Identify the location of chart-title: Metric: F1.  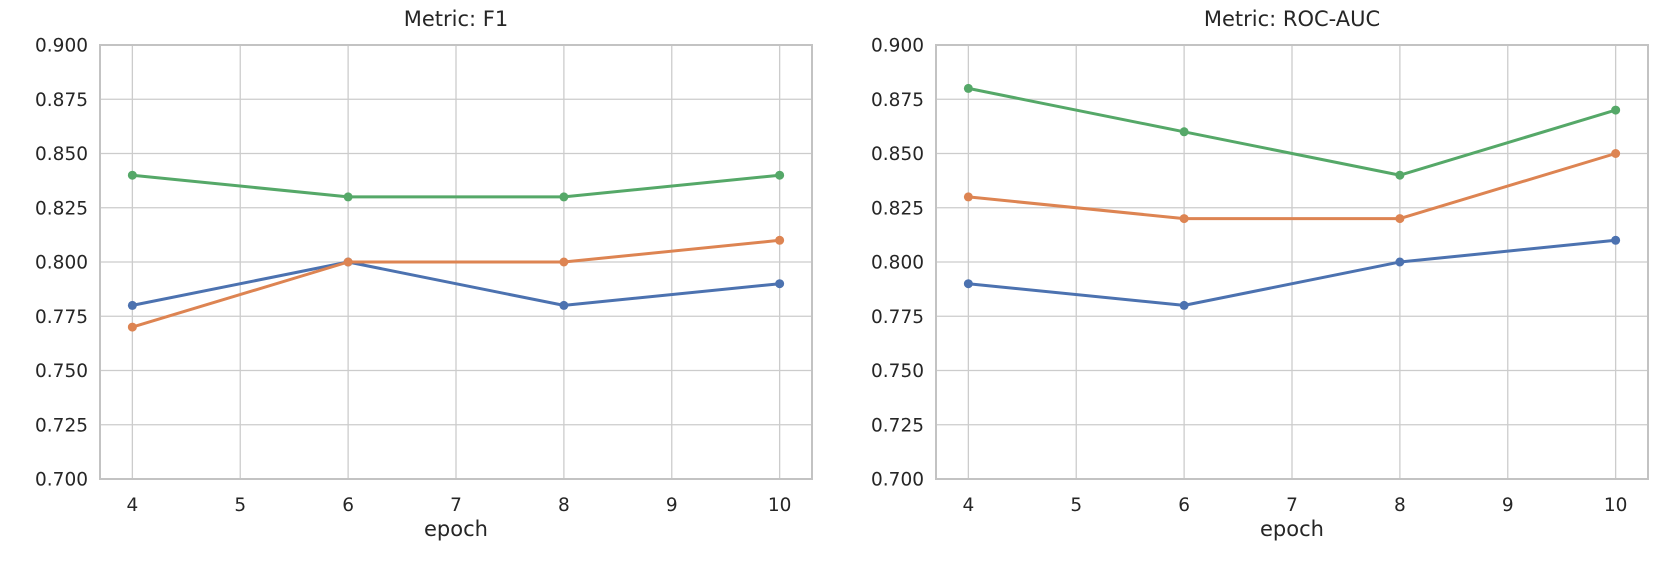
(456, 19).